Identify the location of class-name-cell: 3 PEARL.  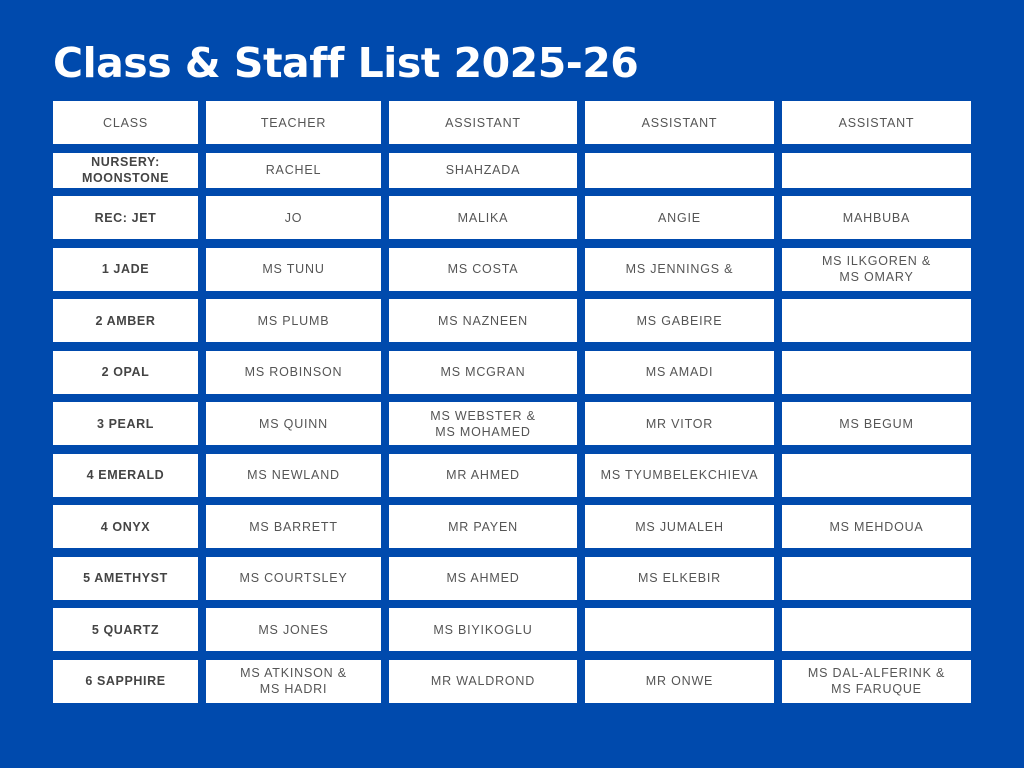
(125, 423).